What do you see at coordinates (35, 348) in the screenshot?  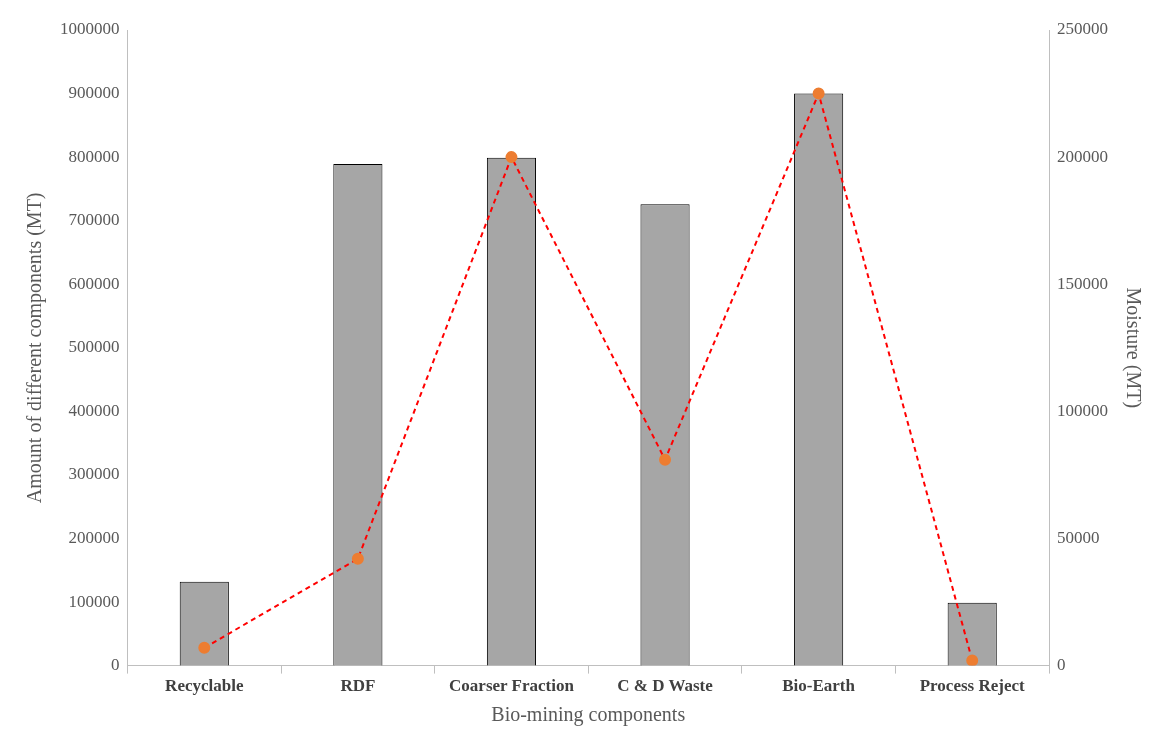 I see `y-axis-title: Amount of different components (MT)` at bounding box center [35, 348].